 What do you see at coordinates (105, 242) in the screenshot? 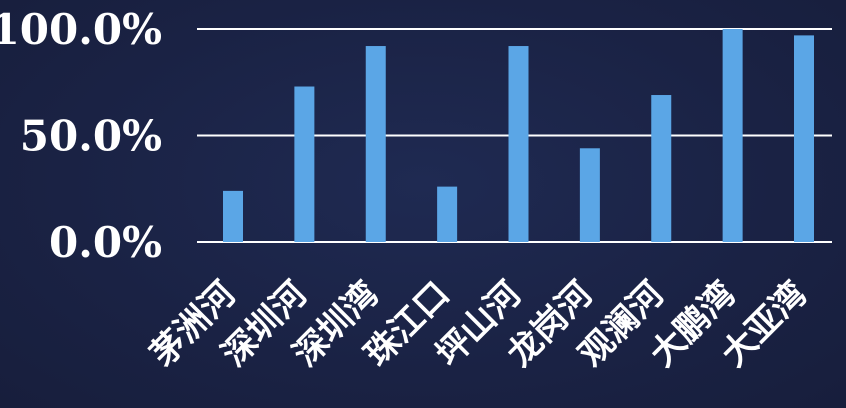
I see `y-tick-label: 0.0%` at bounding box center [105, 242].